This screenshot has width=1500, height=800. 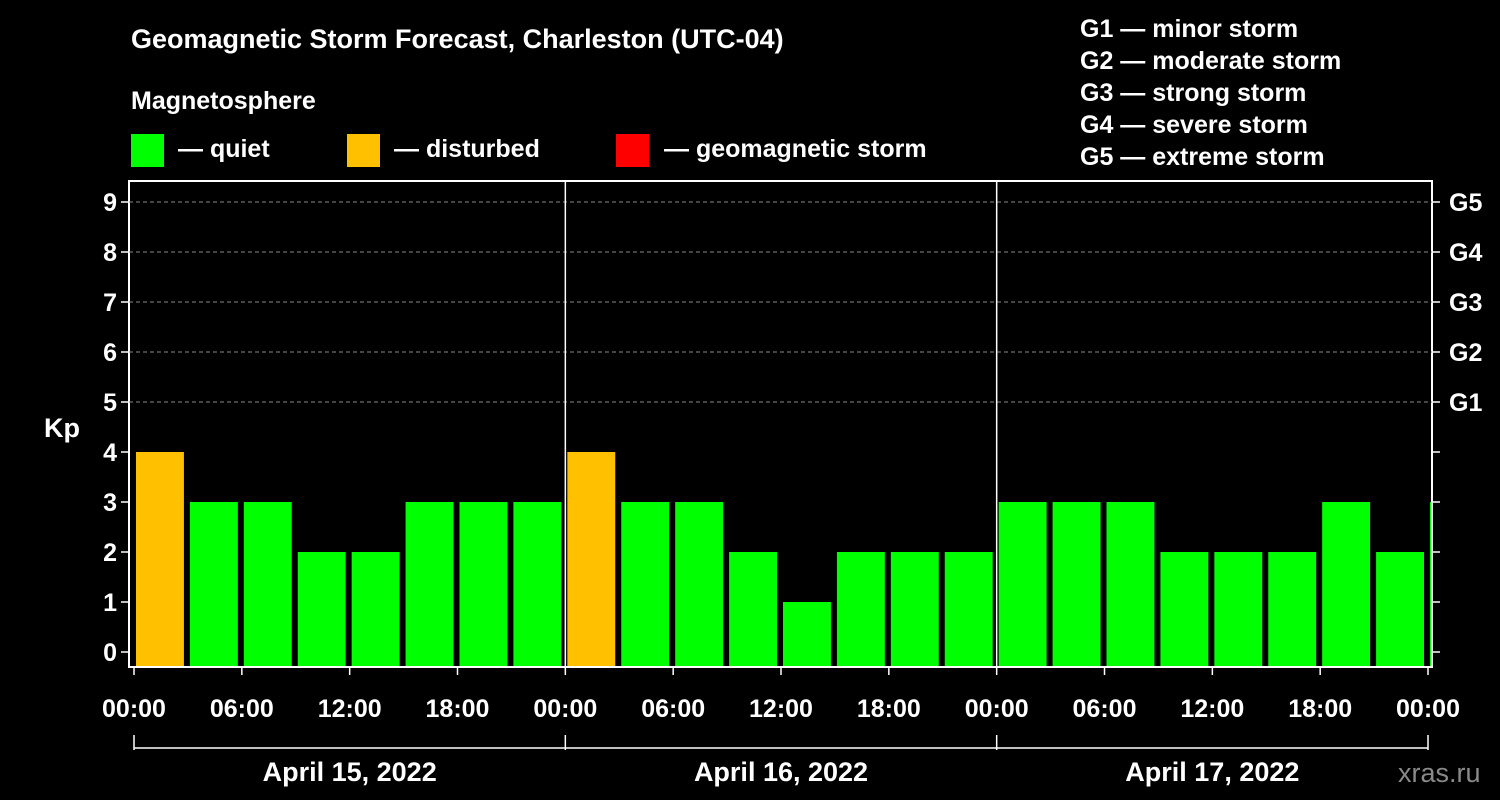 What do you see at coordinates (110, 403) in the screenshot?
I see `y-tick-label: 5` at bounding box center [110, 403].